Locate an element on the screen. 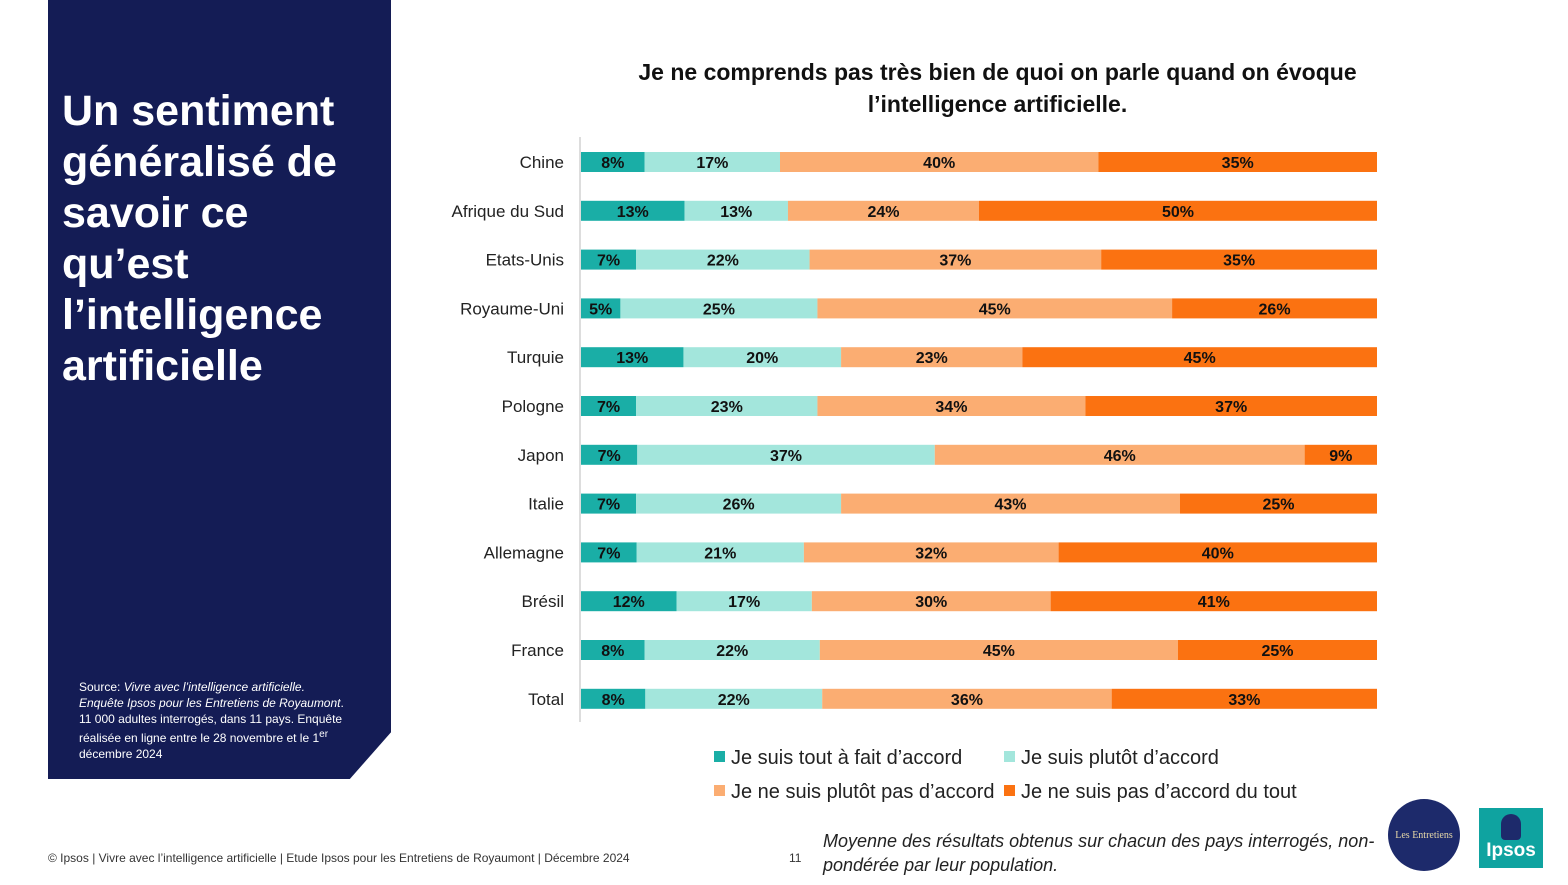  data-label: 41% is located at coordinates (1214, 602).